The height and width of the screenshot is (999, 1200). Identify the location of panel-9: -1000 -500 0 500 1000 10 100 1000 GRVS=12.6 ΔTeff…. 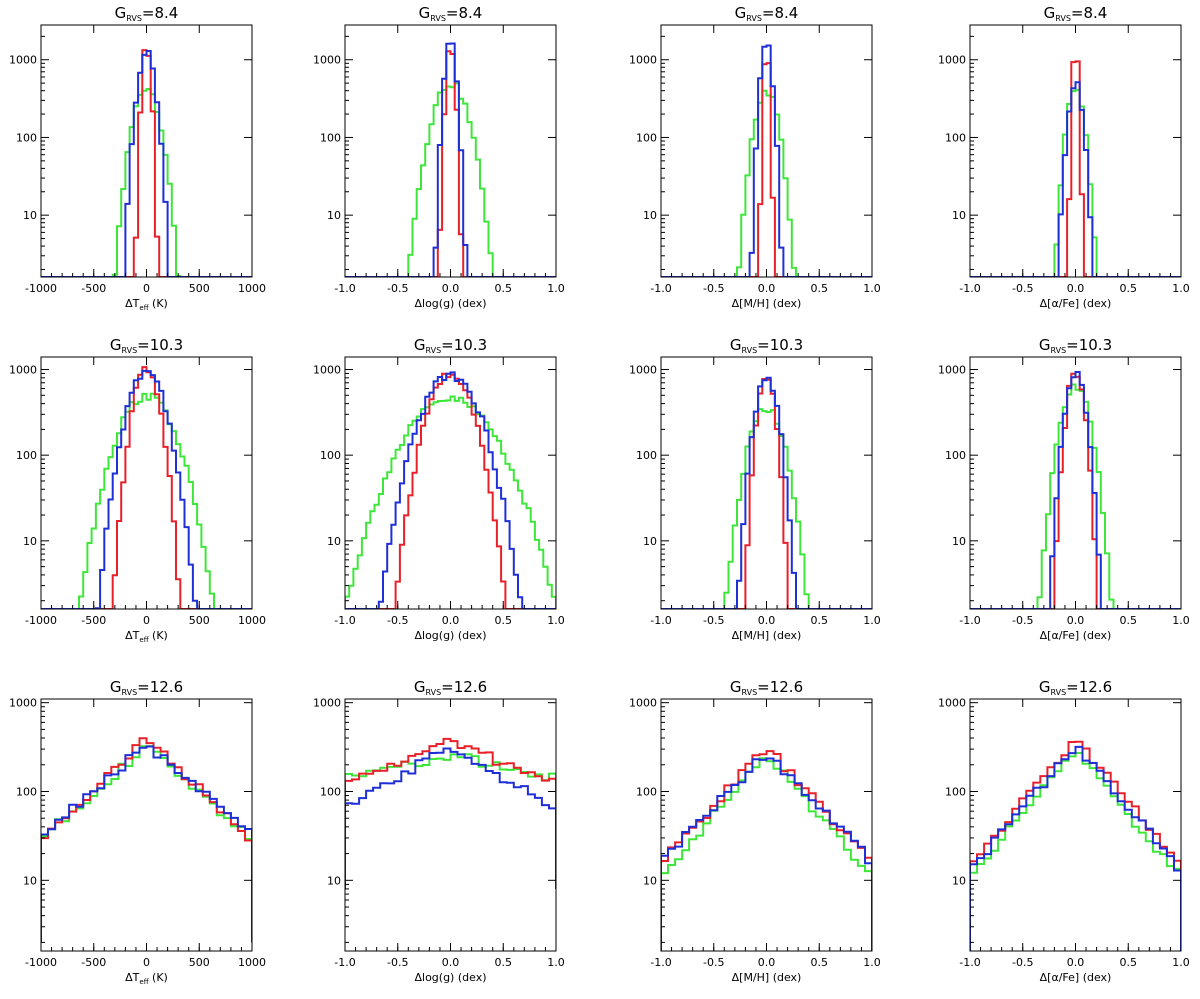
(137, 832).